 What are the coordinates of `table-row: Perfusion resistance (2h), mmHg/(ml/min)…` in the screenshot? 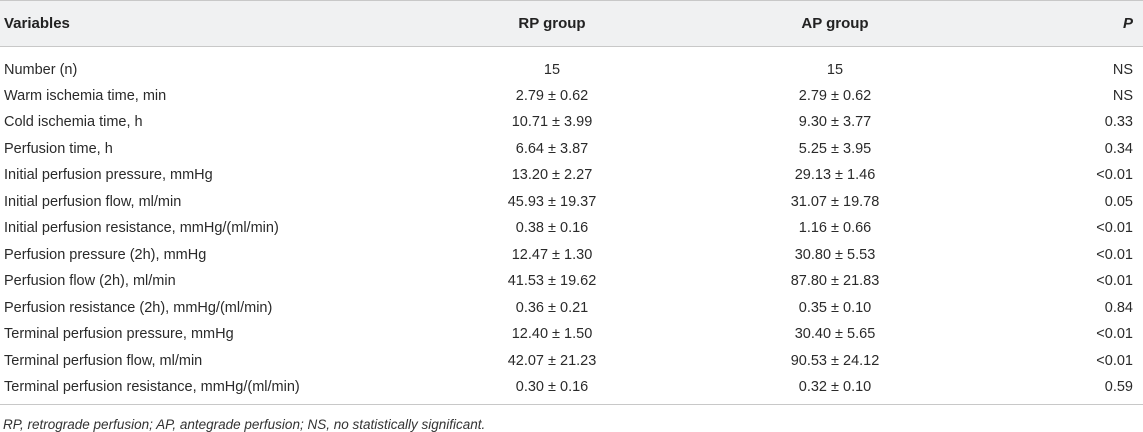 It's located at (571, 308).